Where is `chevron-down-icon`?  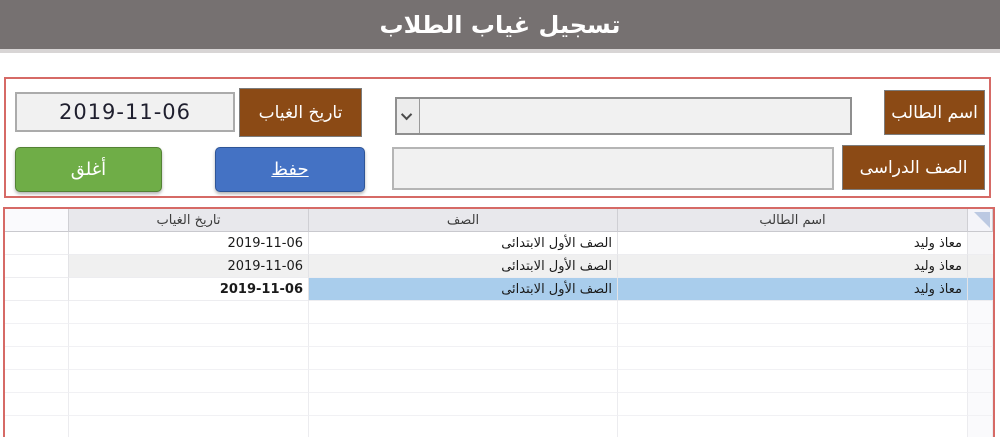
chevron-down-icon is located at coordinates (406, 114).